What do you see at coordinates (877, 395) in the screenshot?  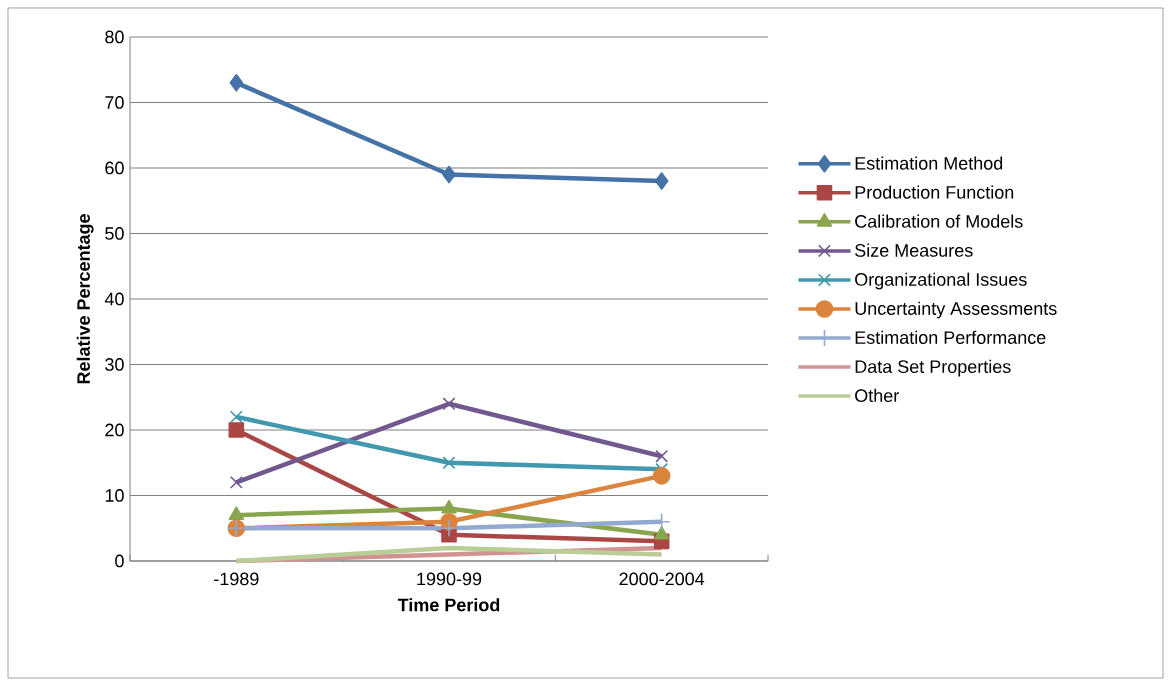 I see `legend-label: Other` at bounding box center [877, 395].